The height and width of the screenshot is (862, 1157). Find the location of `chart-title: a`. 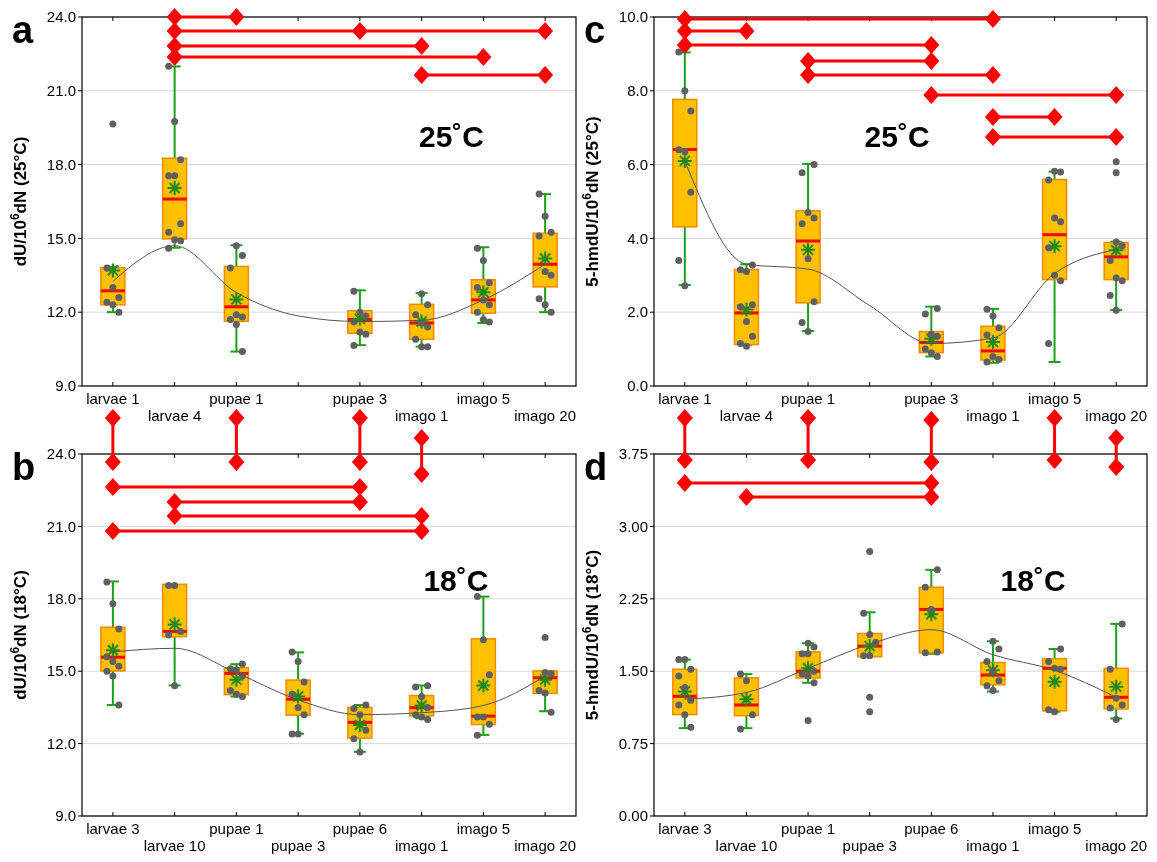

chart-title: a is located at coordinates (23, 30).